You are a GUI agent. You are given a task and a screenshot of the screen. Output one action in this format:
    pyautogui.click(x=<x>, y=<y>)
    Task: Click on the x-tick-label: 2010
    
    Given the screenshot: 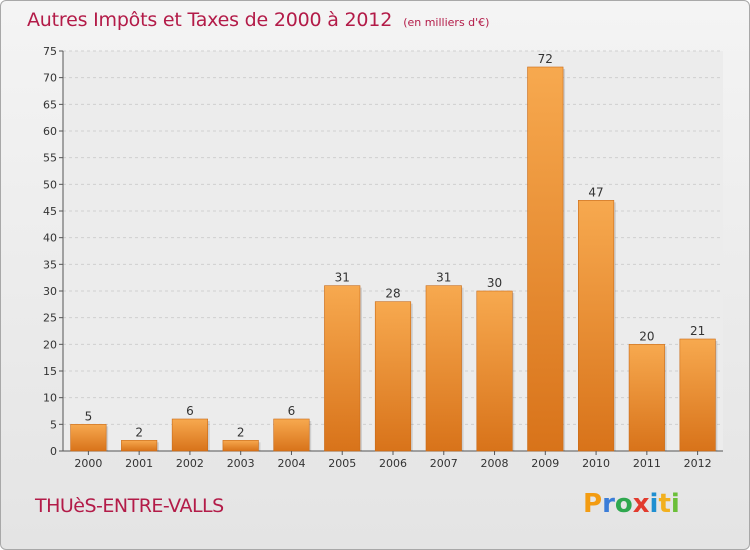 What is the action you would take?
    pyautogui.click(x=596, y=463)
    